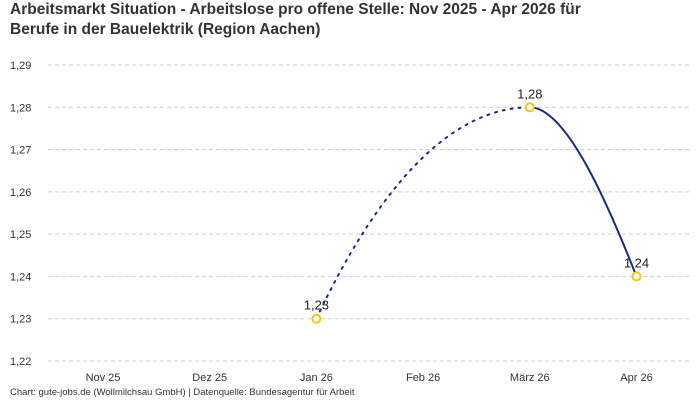 The image size is (700, 400). Describe the element at coordinates (636, 378) in the screenshot. I see `x-tick-label: Apr 26` at that location.